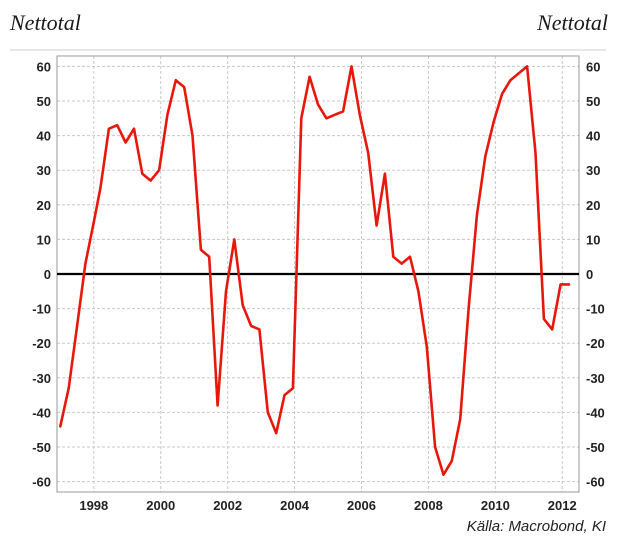  What do you see at coordinates (562, 505) in the screenshot?
I see `x-tick-label: 2012` at bounding box center [562, 505].